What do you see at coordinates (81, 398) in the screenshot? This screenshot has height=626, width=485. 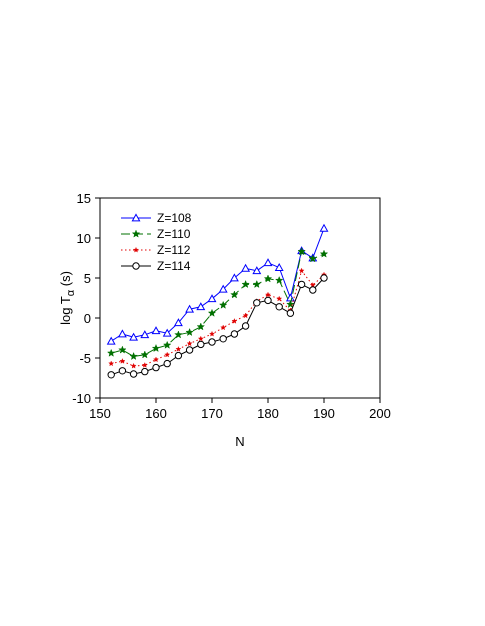 I see `y-tick-label: -10` at bounding box center [81, 398].